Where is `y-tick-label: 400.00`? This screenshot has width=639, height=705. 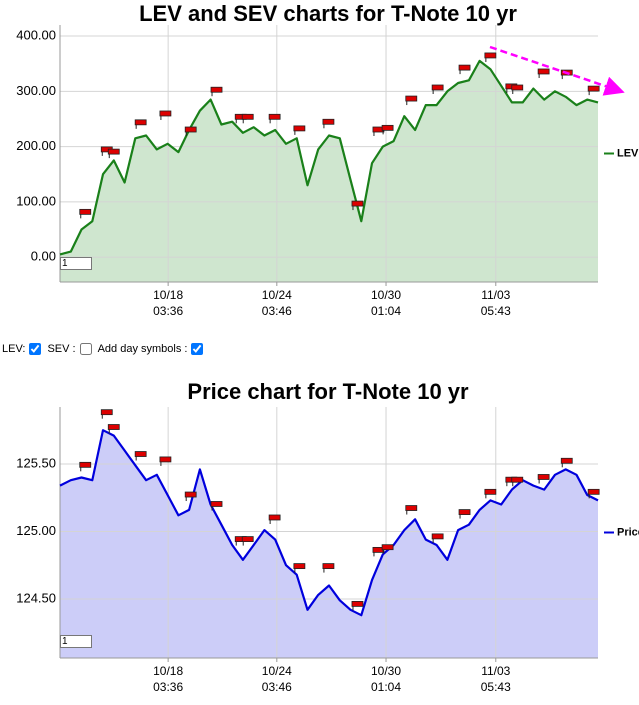
y-tick-label: 400.00 is located at coordinates (36, 34).